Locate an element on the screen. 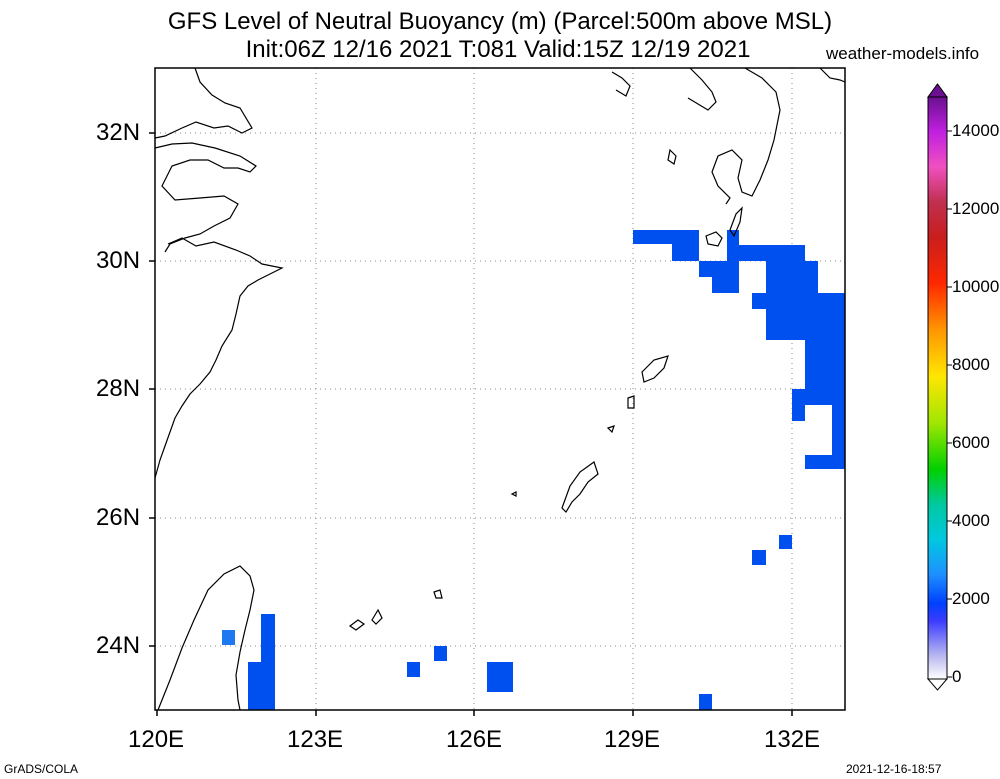 This screenshot has height=779, width=1000. lat-label-30n: 30N is located at coordinates (118, 260).